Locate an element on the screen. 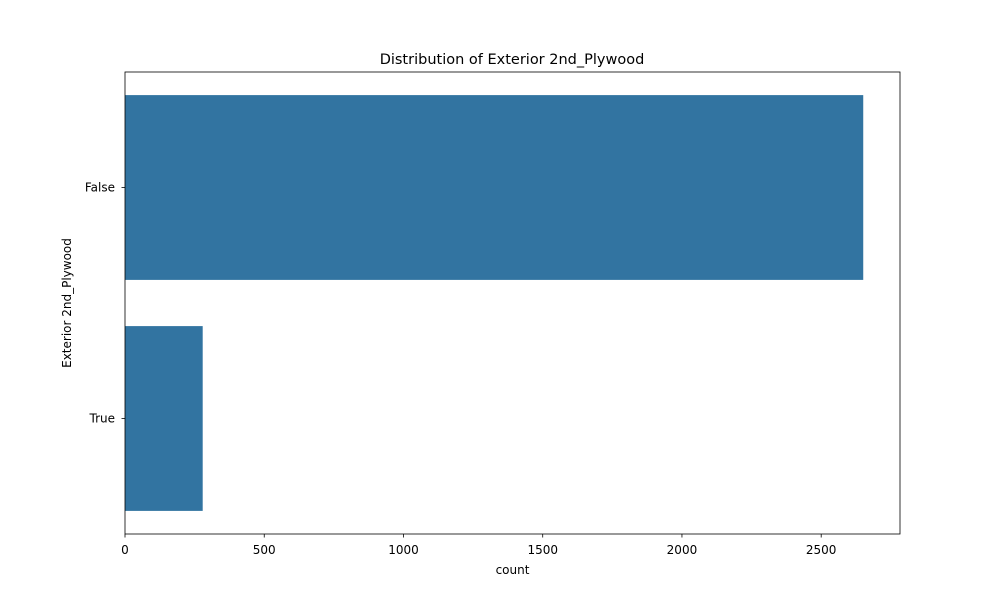  x-tick-label: 1500 is located at coordinates (542, 550).